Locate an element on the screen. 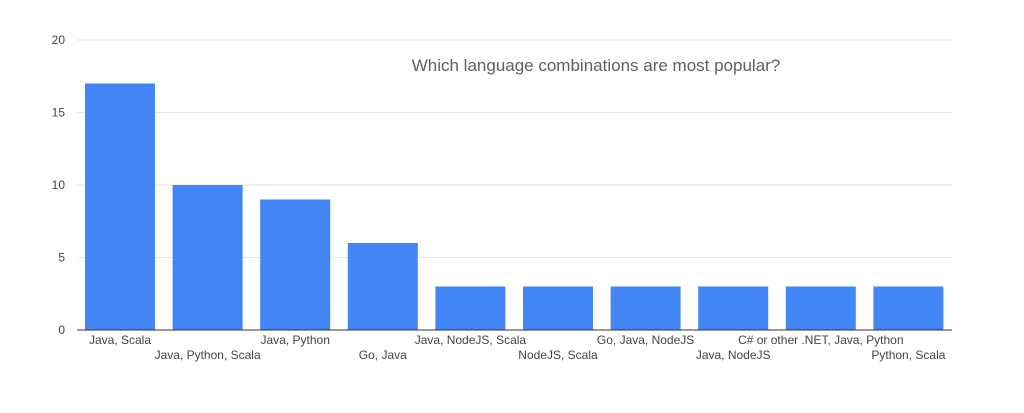 The width and height of the screenshot is (1024, 413). x-tick-label-9: C# or other .NET, Java, Python is located at coordinates (820, 340).